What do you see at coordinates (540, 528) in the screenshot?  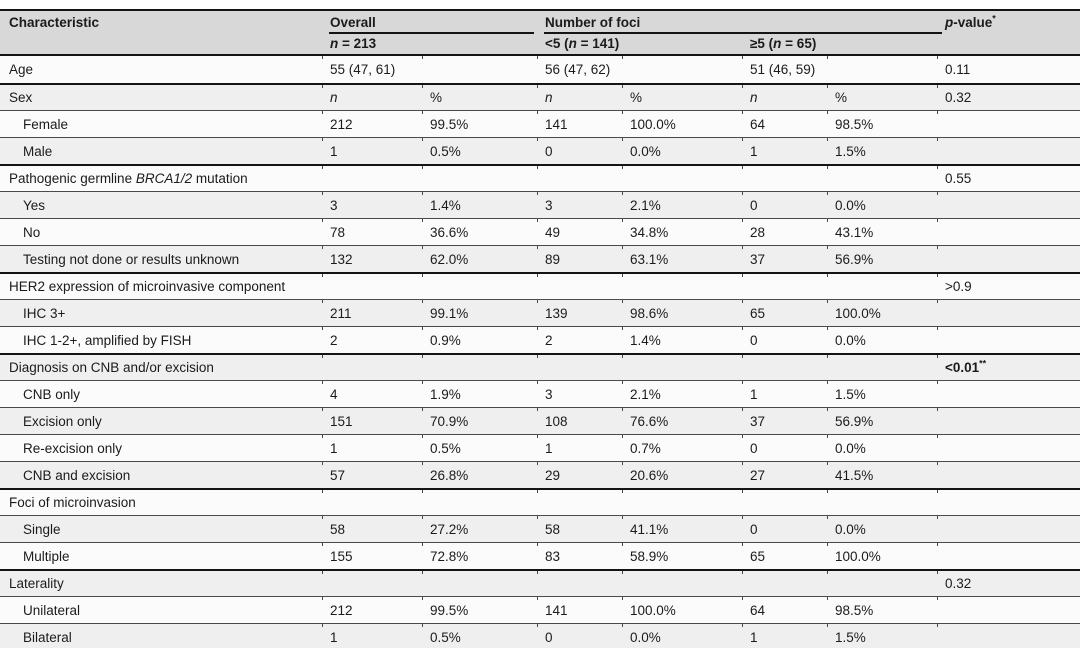 I see `table-row: Single 58 27.2% 58 41.1% 0 0.0%` at bounding box center [540, 528].